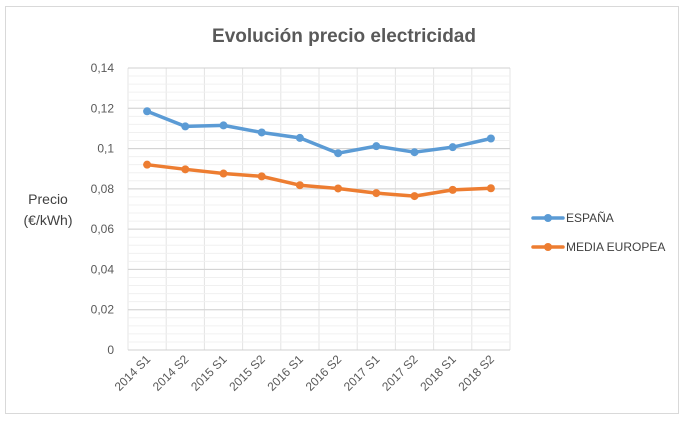 The image size is (687, 424). Describe the element at coordinates (103, 108) in the screenshot. I see `y-tick-label: 0,12` at that location.